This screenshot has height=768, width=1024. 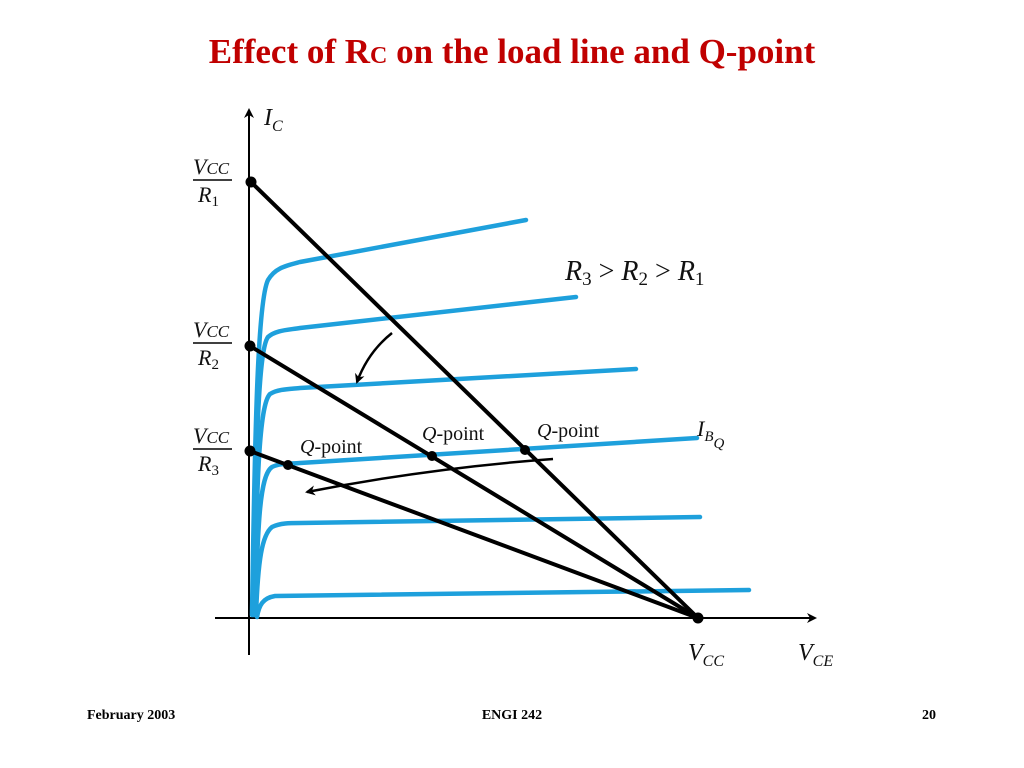 I want to click on load-line-r3, so click(x=474, y=534).